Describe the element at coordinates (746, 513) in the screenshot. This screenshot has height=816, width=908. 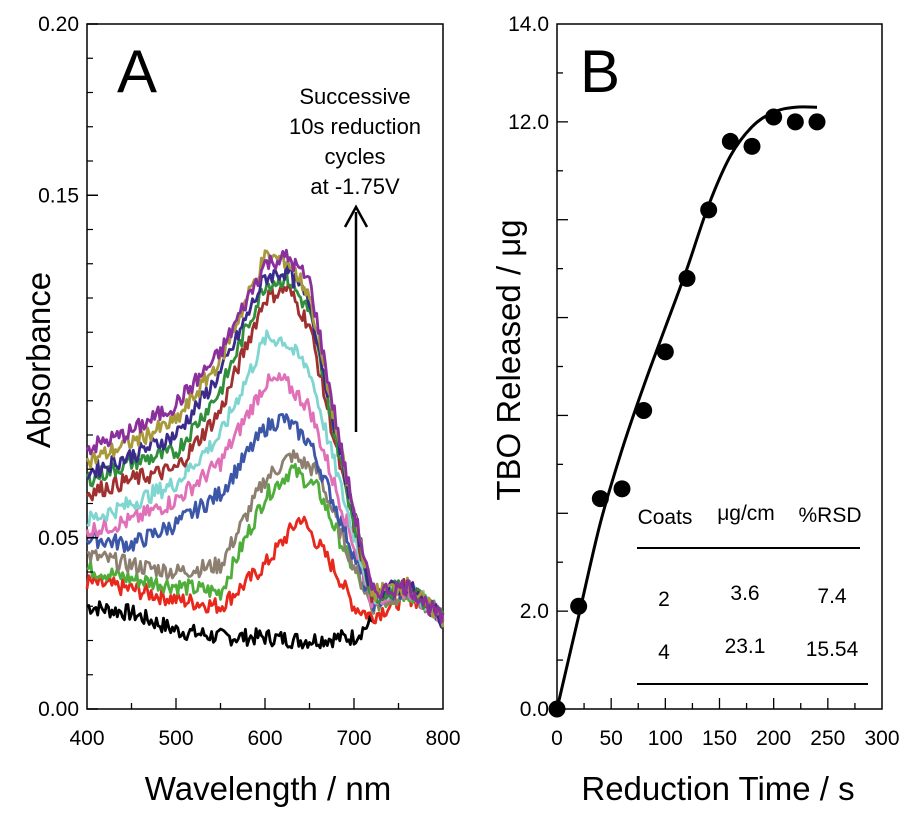
I see `table-header-ugcm: μg/cm` at that location.